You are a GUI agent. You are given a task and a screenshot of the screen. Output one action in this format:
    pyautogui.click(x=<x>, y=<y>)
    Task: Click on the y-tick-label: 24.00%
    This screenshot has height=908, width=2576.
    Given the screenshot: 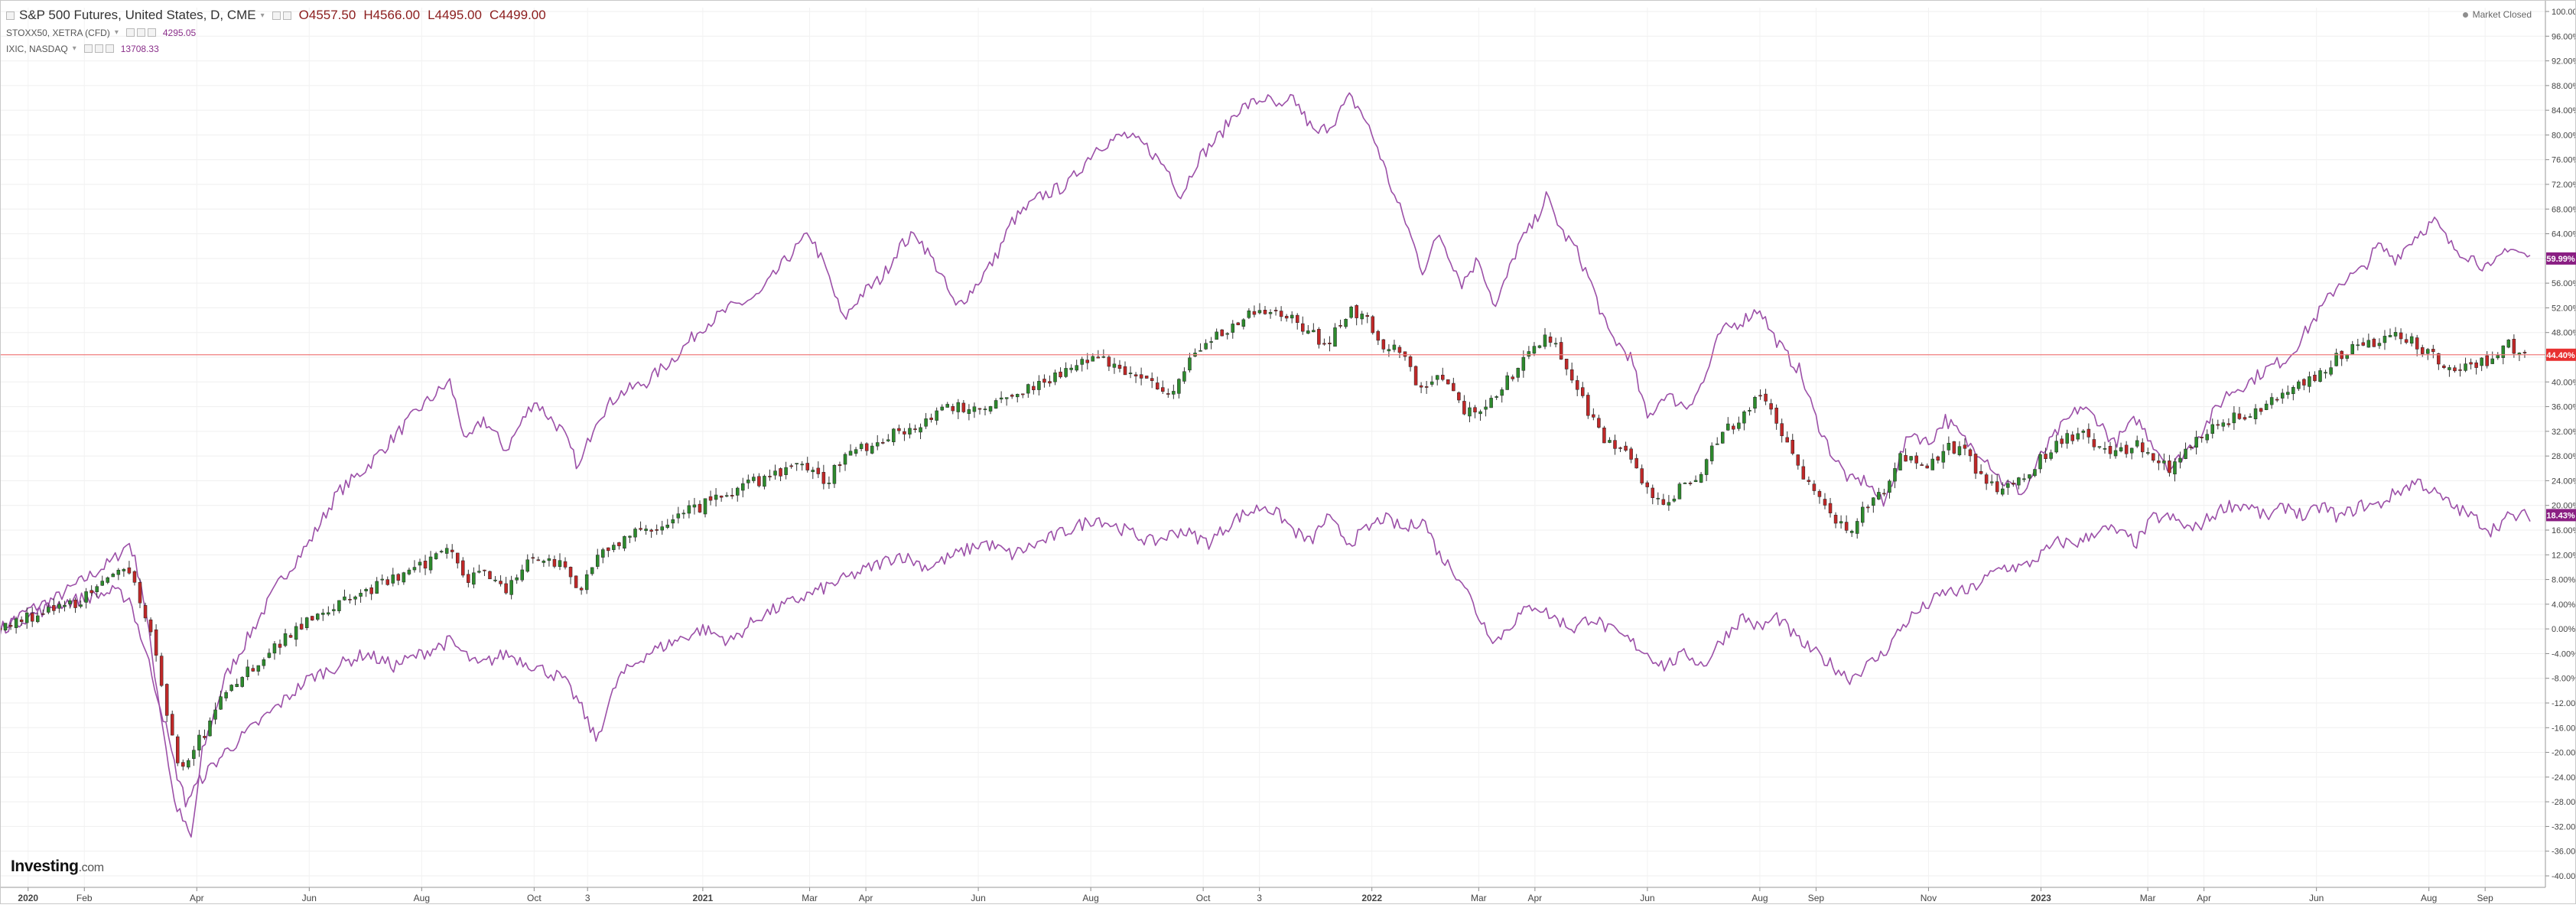 What is the action you would take?
    pyautogui.click(x=2564, y=482)
    